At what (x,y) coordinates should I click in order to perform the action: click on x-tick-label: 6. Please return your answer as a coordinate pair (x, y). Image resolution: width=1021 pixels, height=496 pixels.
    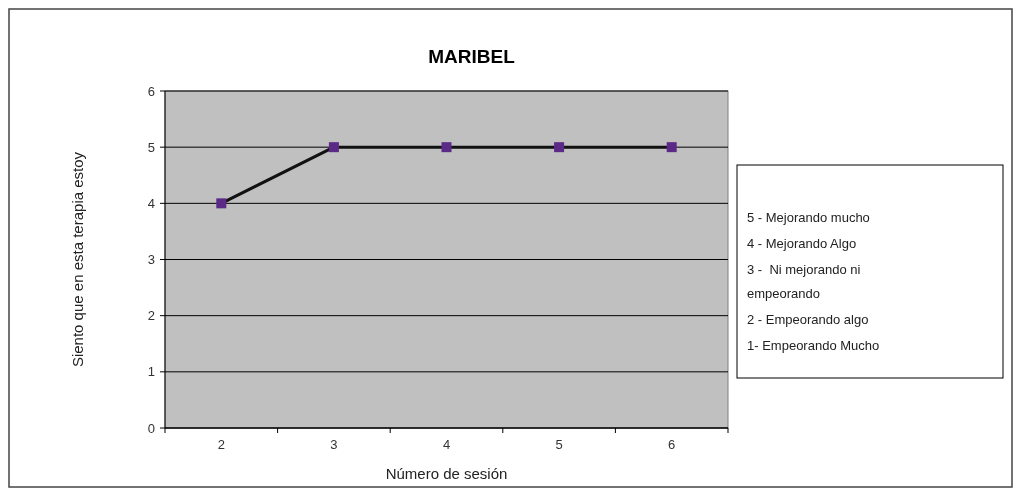
    Looking at the image, I should click on (672, 444).